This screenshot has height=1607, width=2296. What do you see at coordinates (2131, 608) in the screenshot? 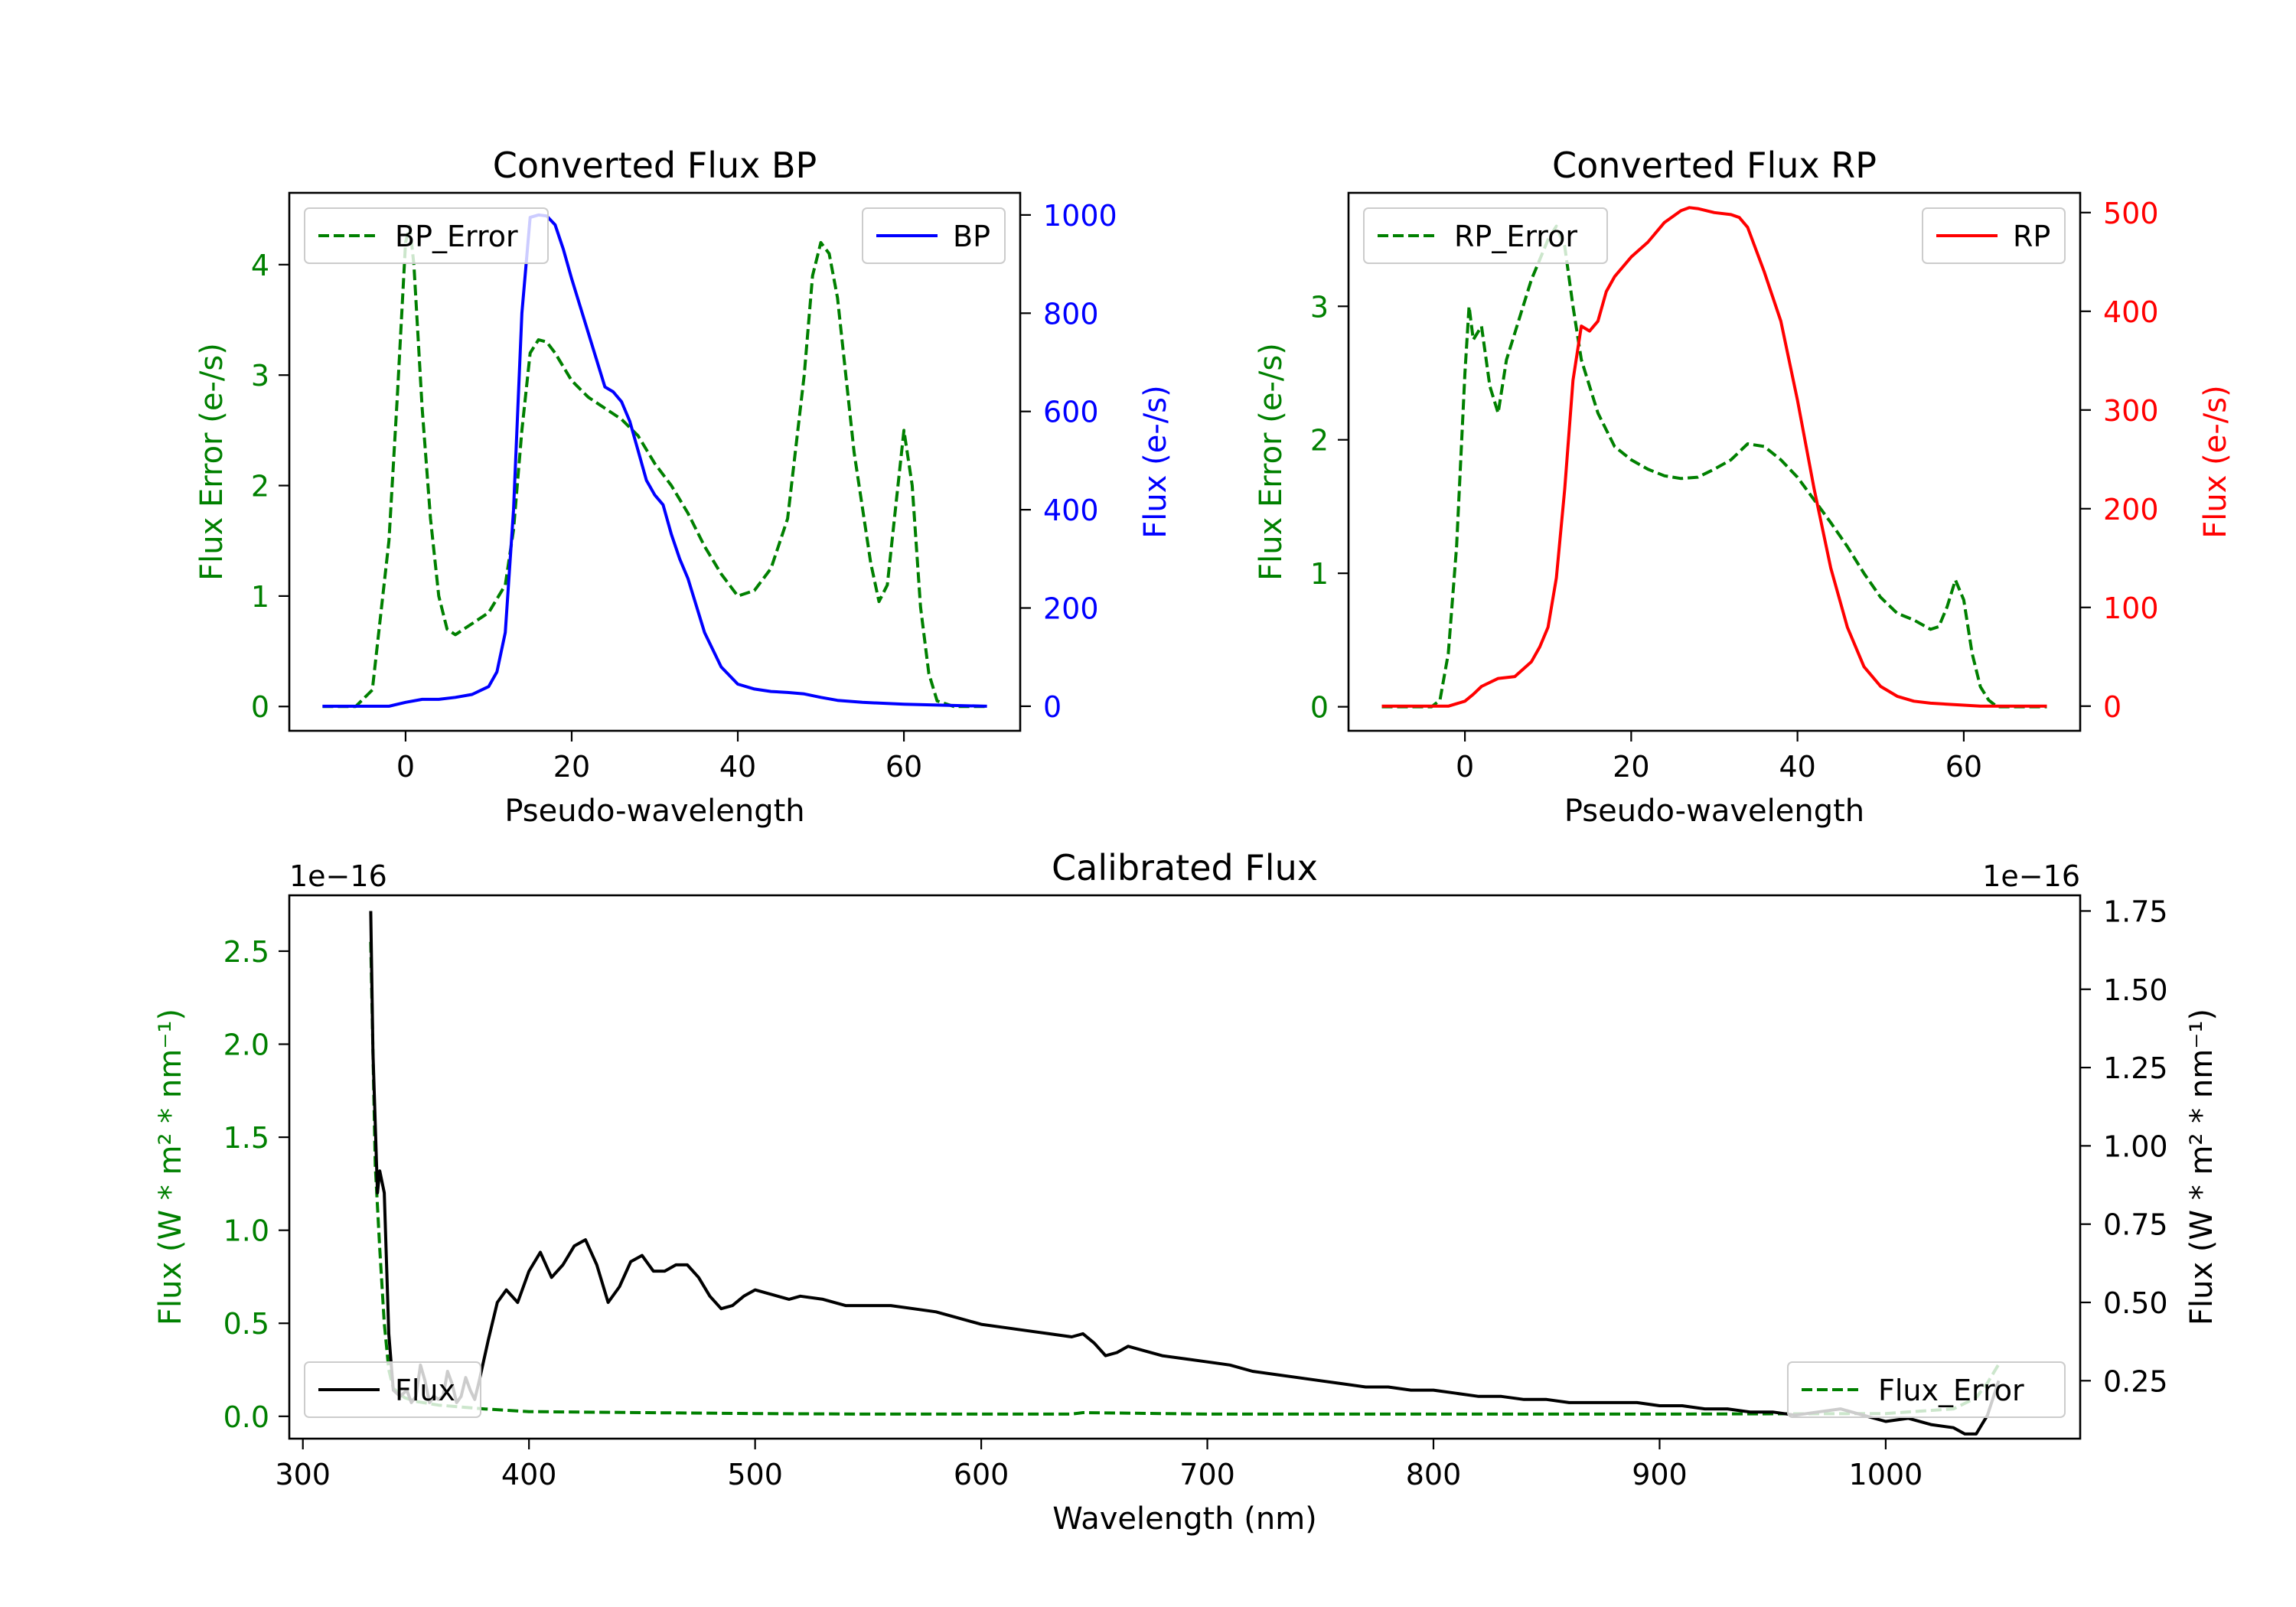
I see `y-right-tick-label: 100` at bounding box center [2131, 608].